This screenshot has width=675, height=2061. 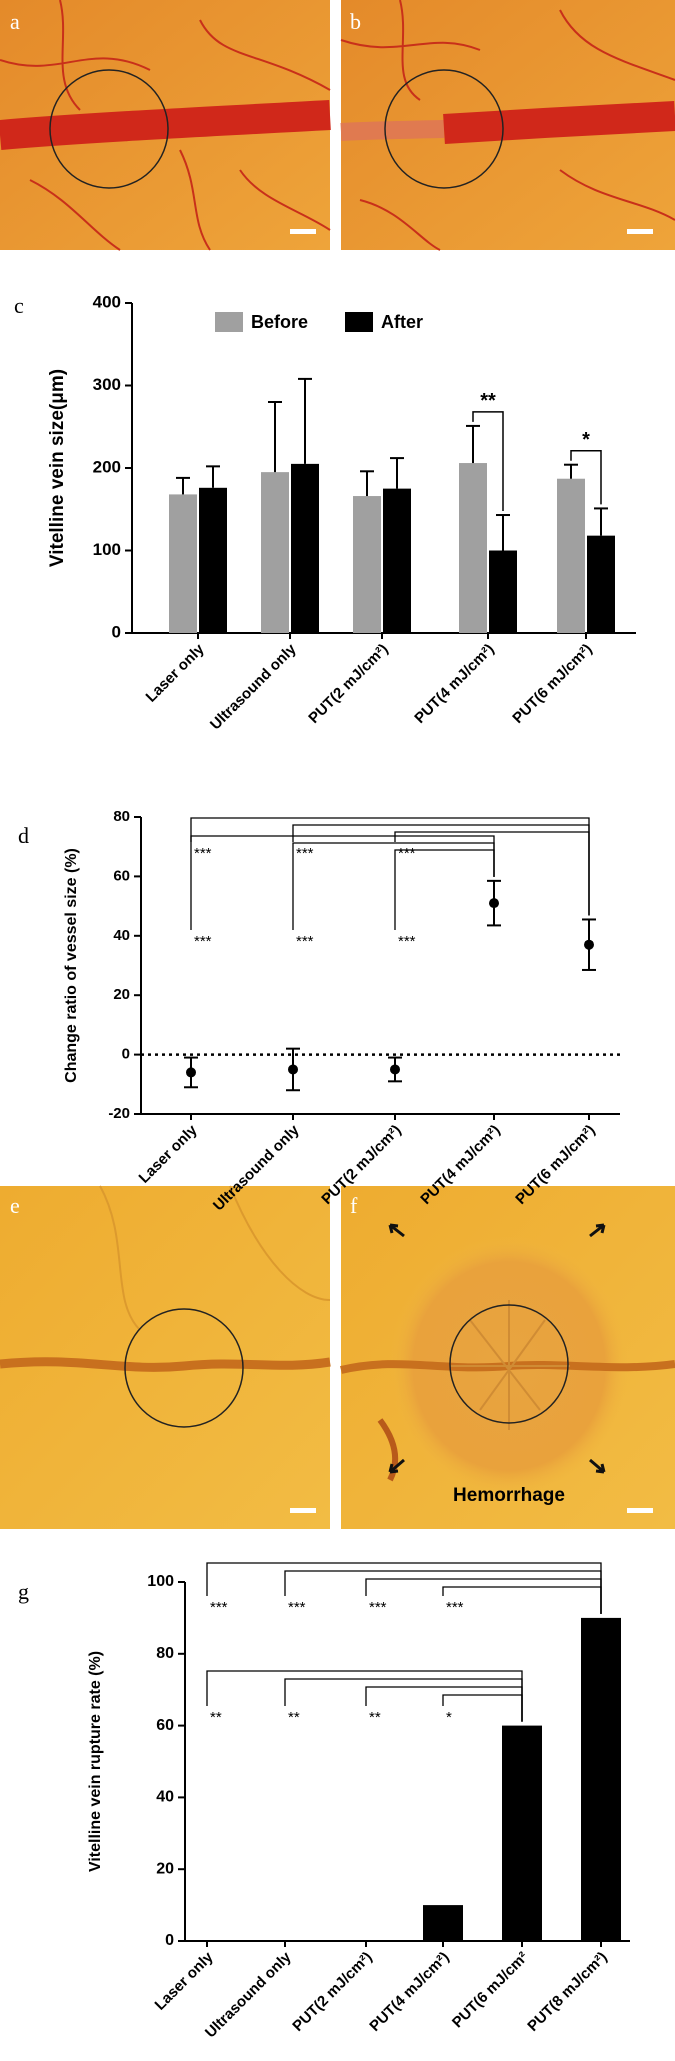 I want to click on panel-label: c, so click(x=19, y=305).